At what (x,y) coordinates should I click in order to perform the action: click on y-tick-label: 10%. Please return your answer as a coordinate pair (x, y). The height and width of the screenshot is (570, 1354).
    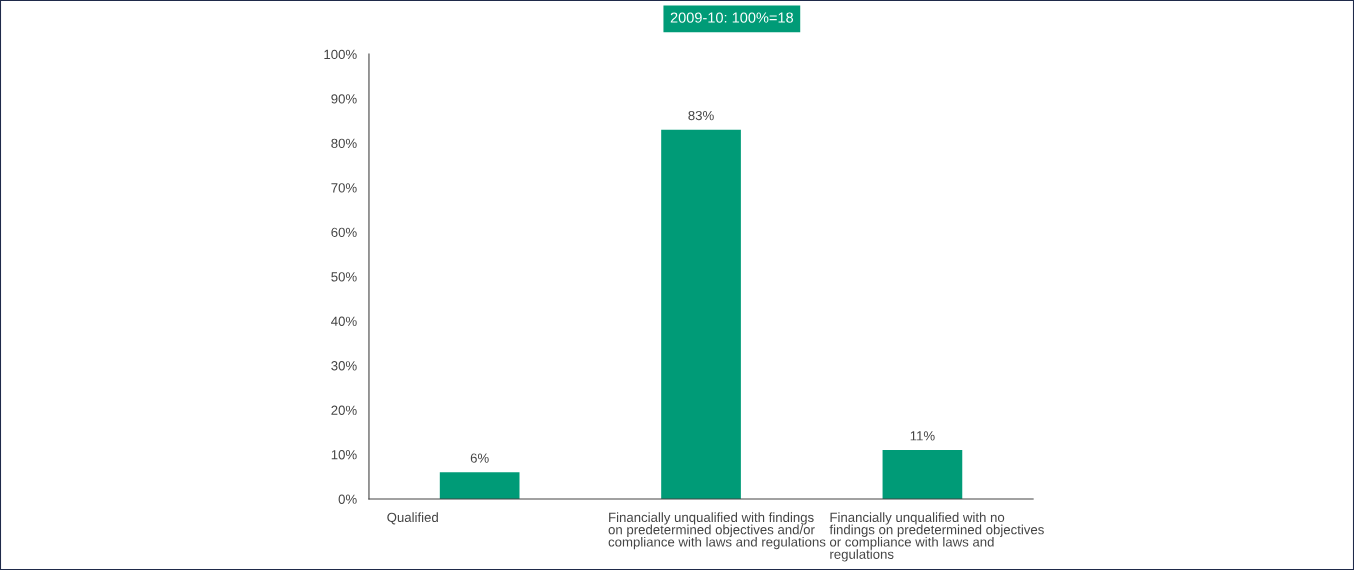
    Looking at the image, I should click on (344, 455).